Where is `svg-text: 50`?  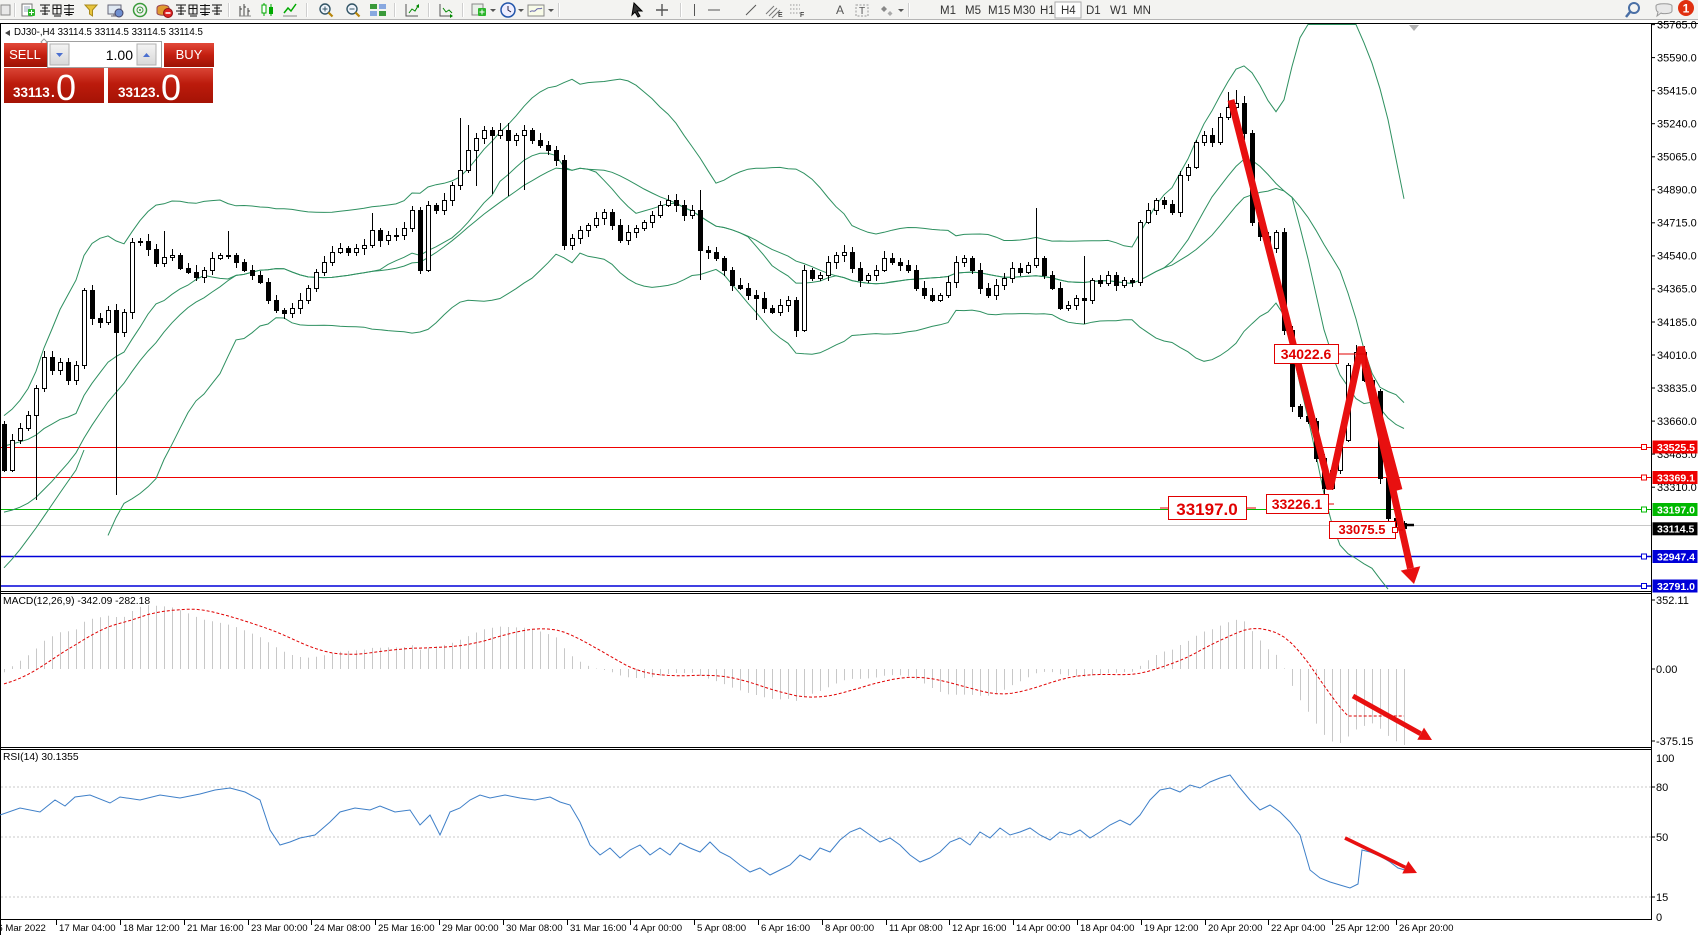 svg-text: 50 is located at coordinates (1662, 838).